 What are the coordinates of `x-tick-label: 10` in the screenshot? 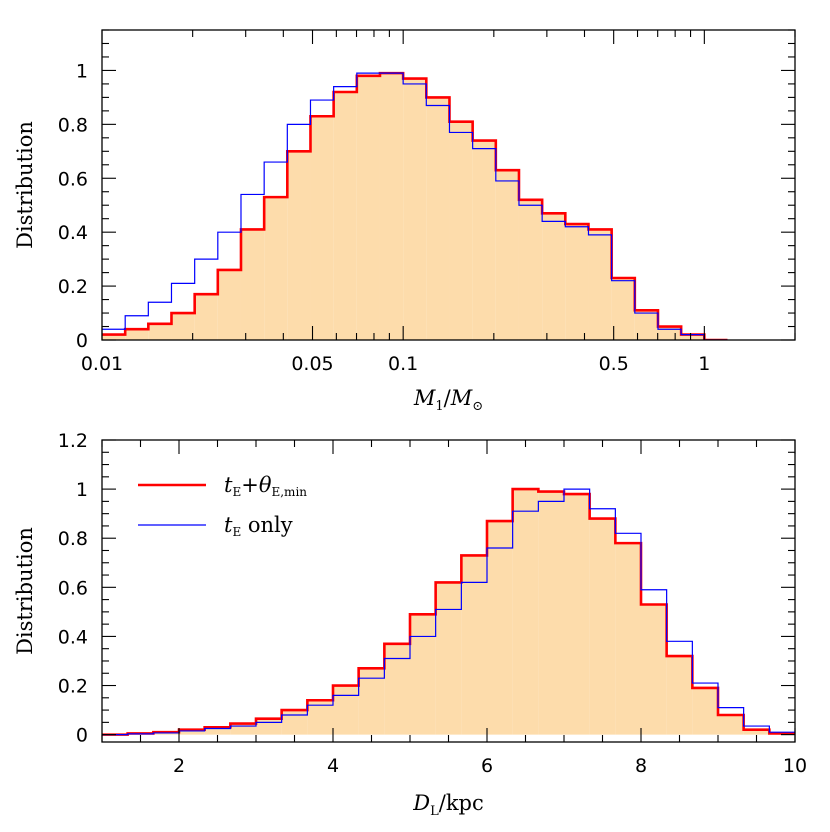 It's located at (795, 766).